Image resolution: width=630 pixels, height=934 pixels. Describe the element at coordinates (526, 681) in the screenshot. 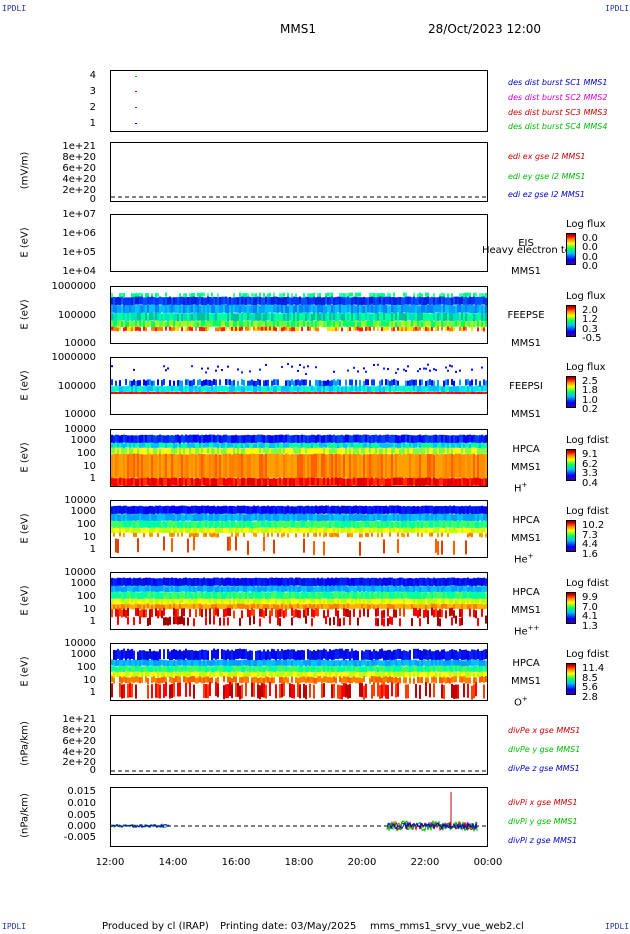

I see `hpca-o-sc: MMS1` at that location.